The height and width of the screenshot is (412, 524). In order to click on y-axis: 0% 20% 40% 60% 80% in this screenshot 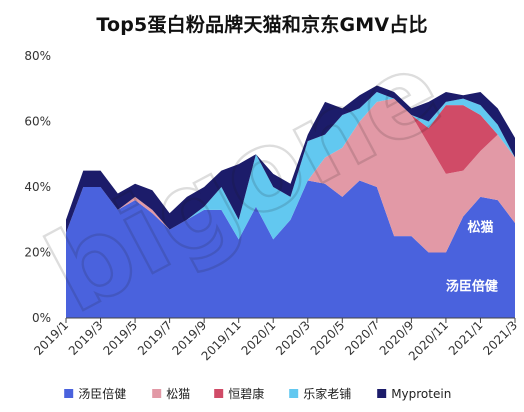, I will do `click(37, 187)`.